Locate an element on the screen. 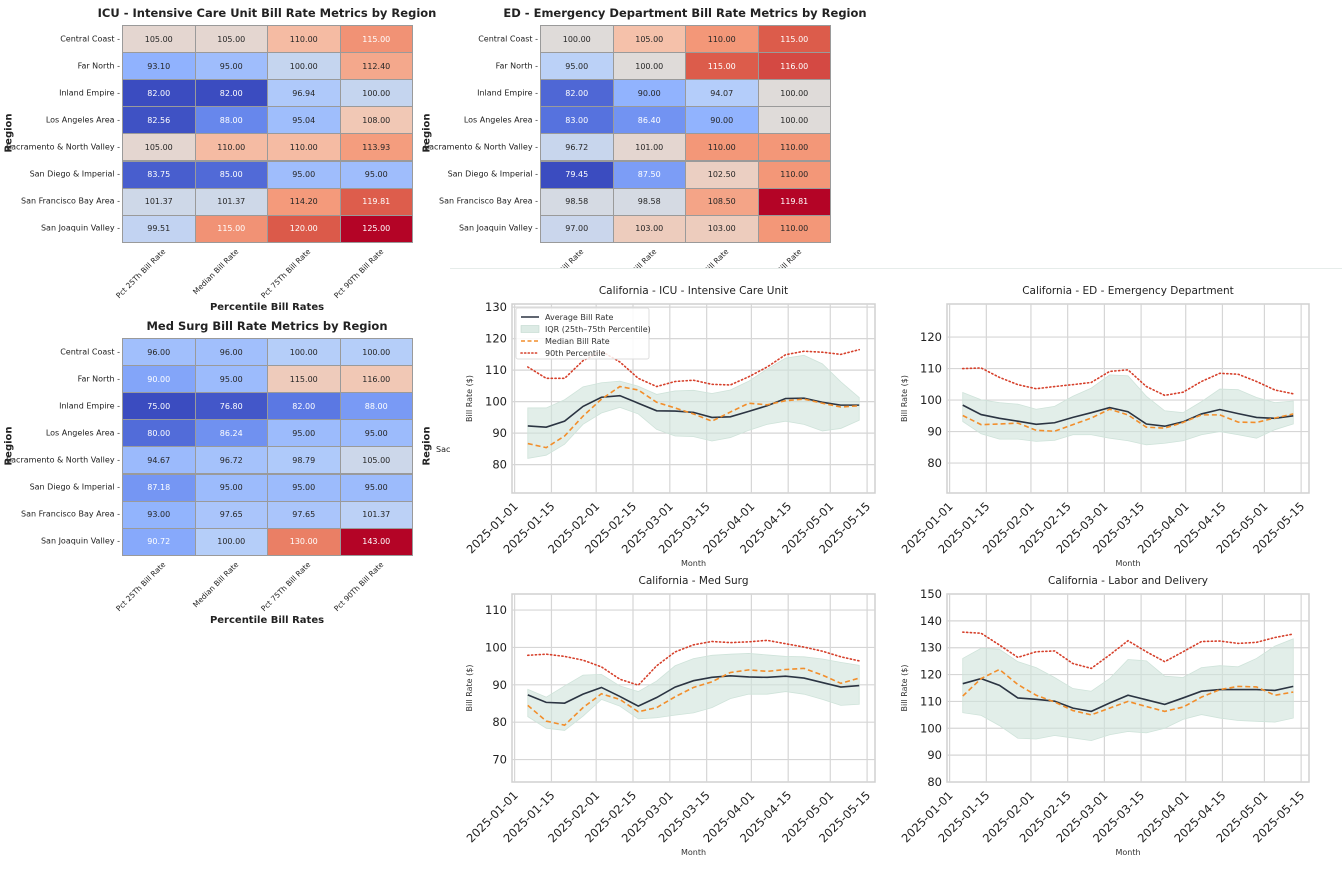 The height and width of the screenshot is (874, 1342). heatmap-cell: 79.45 is located at coordinates (577, 174).